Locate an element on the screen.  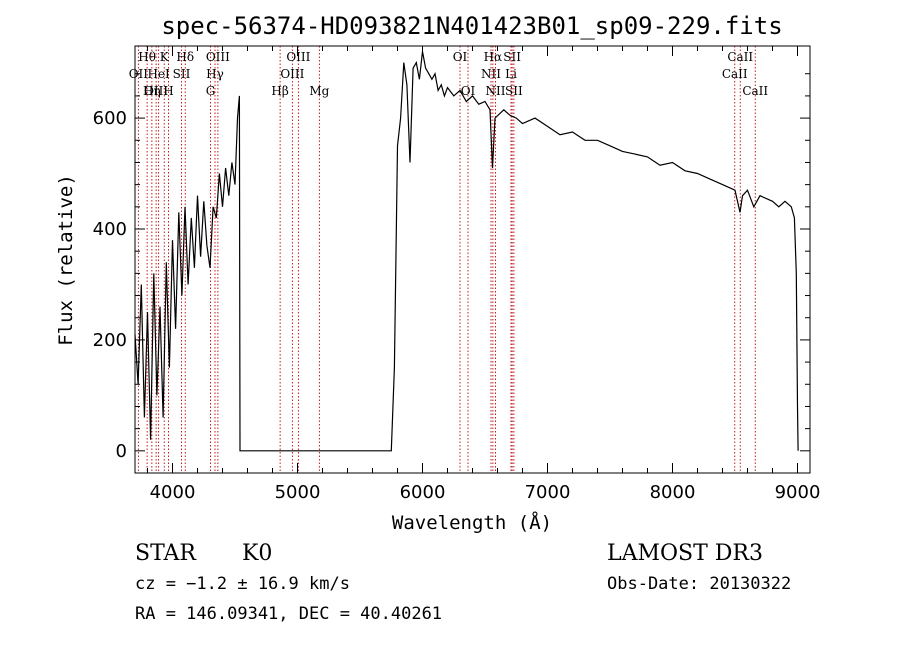
x-tick-label: 6000 is located at coordinates (423, 492).